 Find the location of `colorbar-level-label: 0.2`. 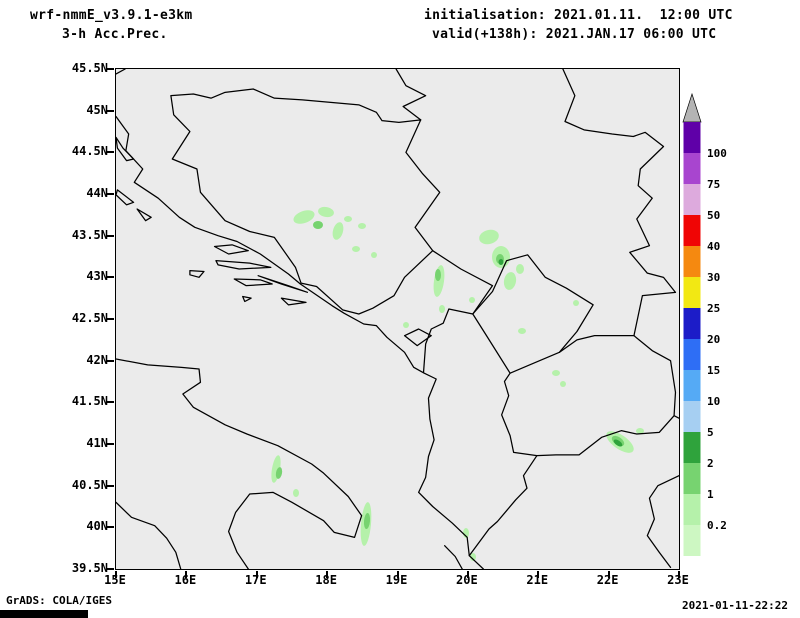

colorbar-level-label: 0.2 is located at coordinates (717, 525).